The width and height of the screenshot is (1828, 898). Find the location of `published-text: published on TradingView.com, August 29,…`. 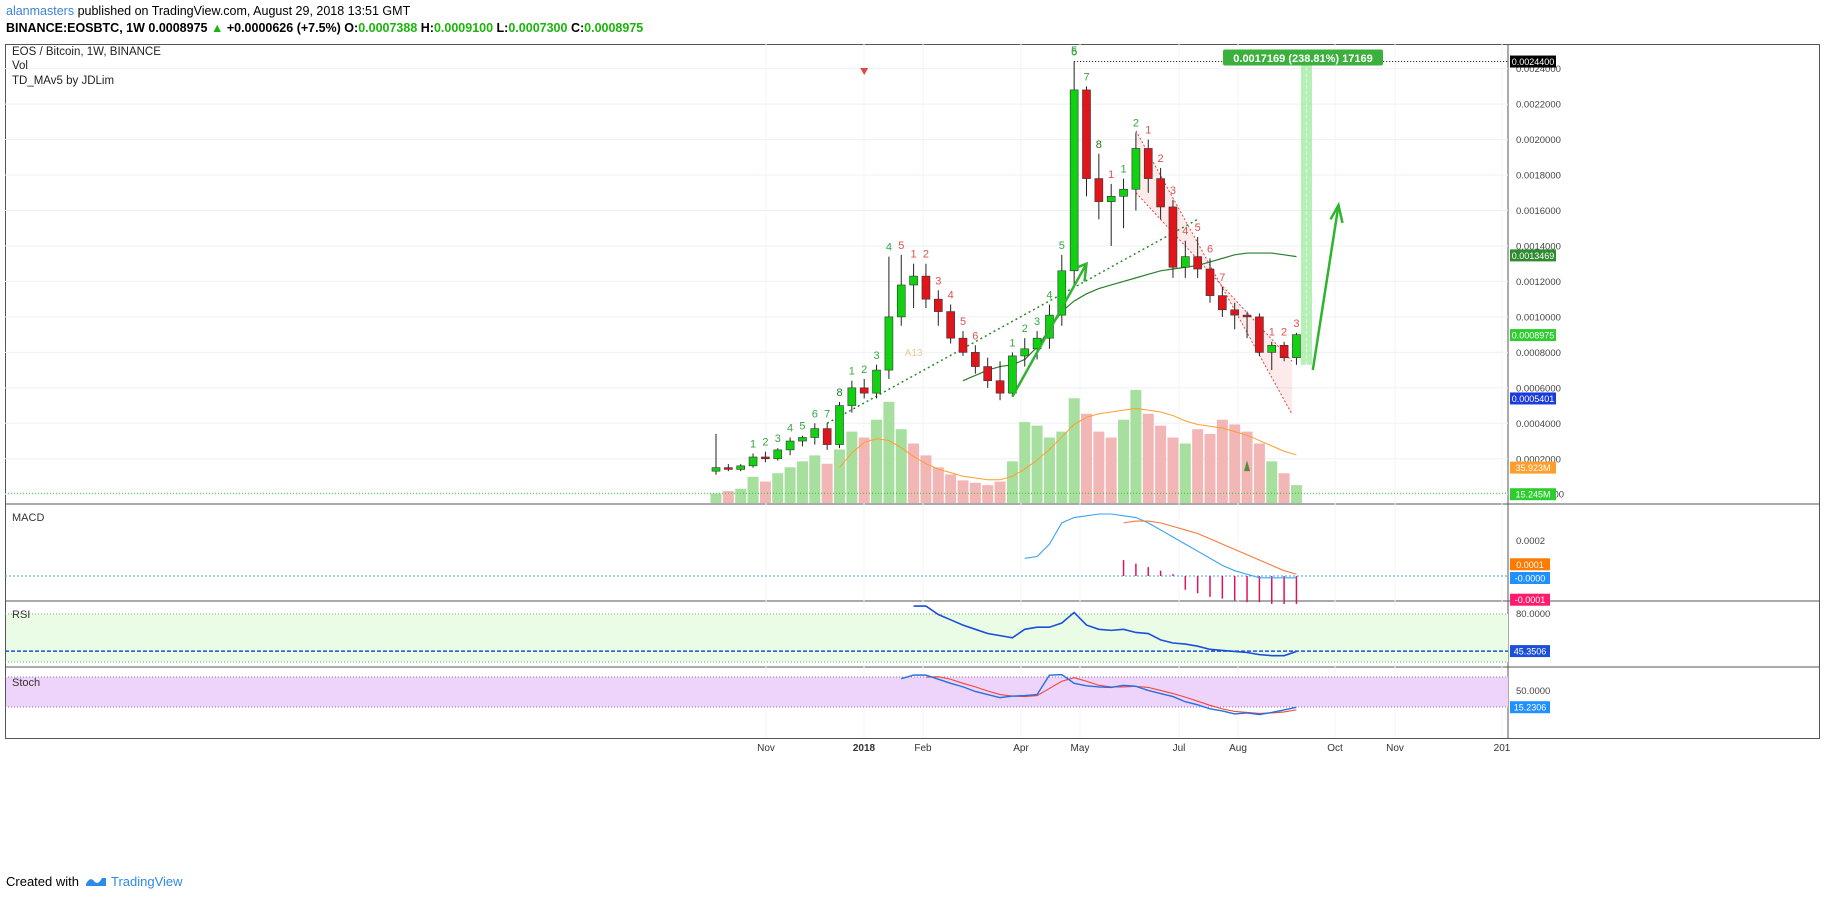

published-text: published on TradingView.com, August 29,… is located at coordinates (244, 11).